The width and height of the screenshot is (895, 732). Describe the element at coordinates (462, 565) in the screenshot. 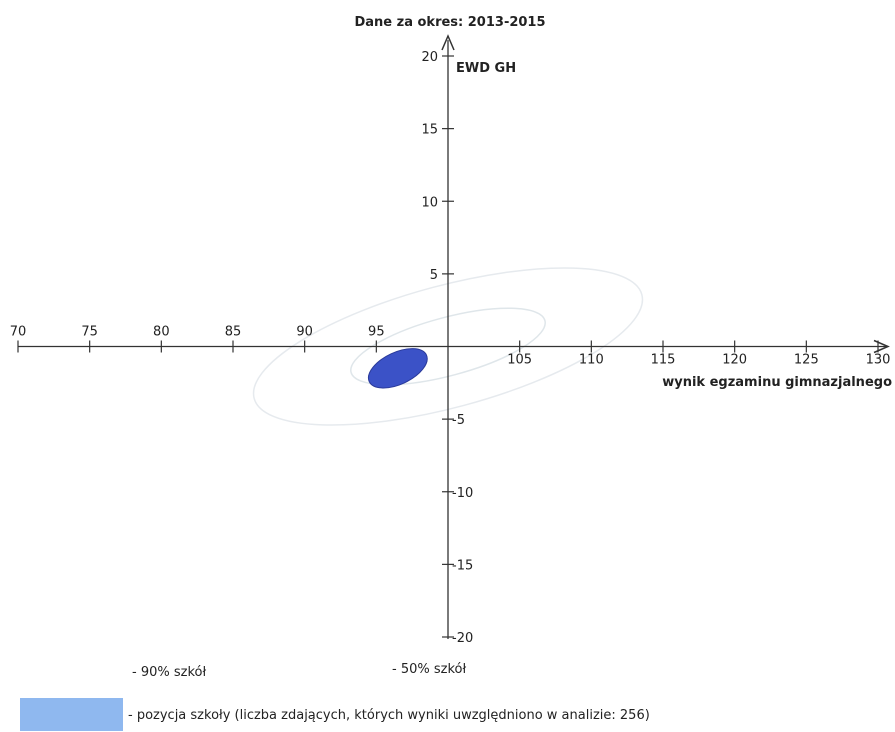

I see `y-tick-label: -15` at that location.